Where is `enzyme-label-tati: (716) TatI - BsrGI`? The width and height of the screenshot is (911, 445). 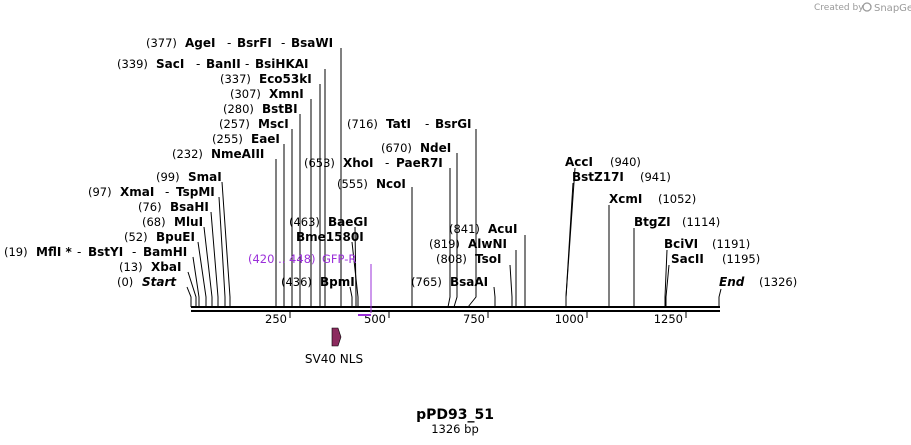
enzyme-label-tati: (716) TatI - BsrGI is located at coordinates (409, 122).